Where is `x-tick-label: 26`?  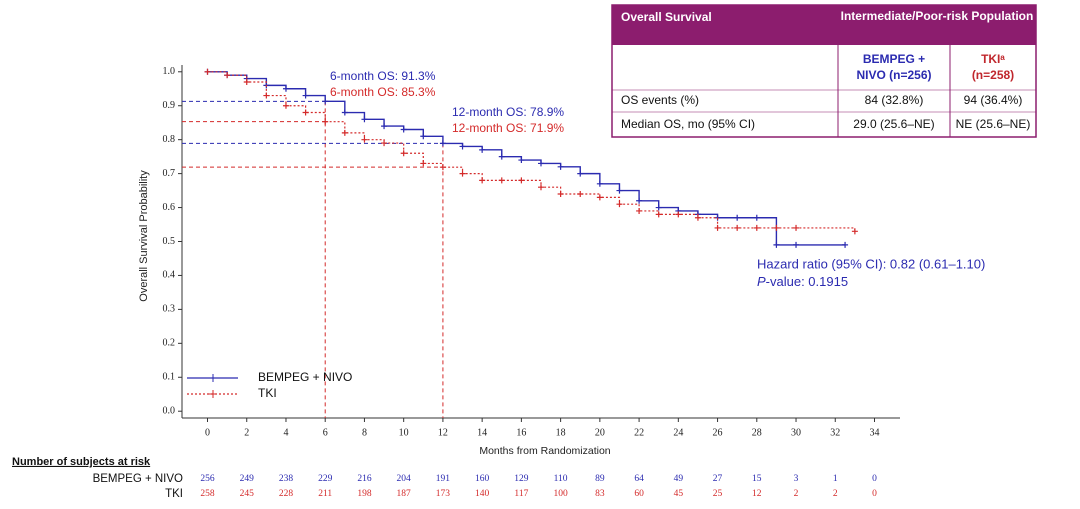
x-tick-label: 26 is located at coordinates (718, 432).